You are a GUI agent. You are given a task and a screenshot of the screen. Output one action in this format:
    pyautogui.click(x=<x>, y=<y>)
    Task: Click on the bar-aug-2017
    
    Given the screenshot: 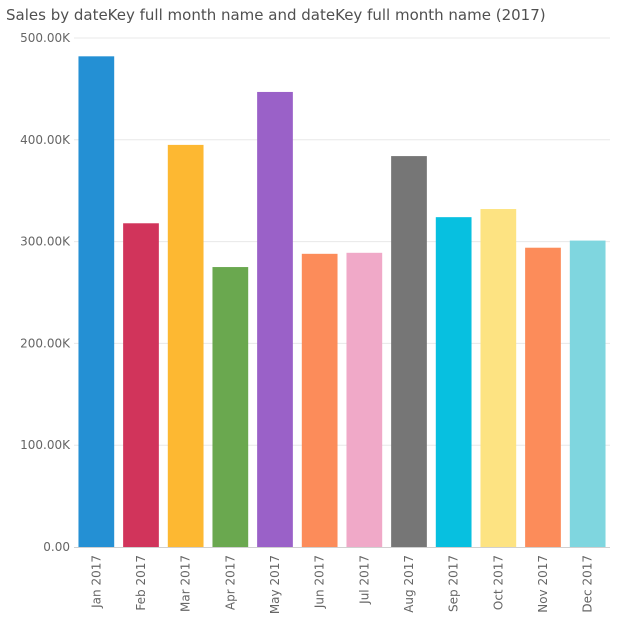 What is the action you would take?
    pyautogui.click(x=409, y=351)
    